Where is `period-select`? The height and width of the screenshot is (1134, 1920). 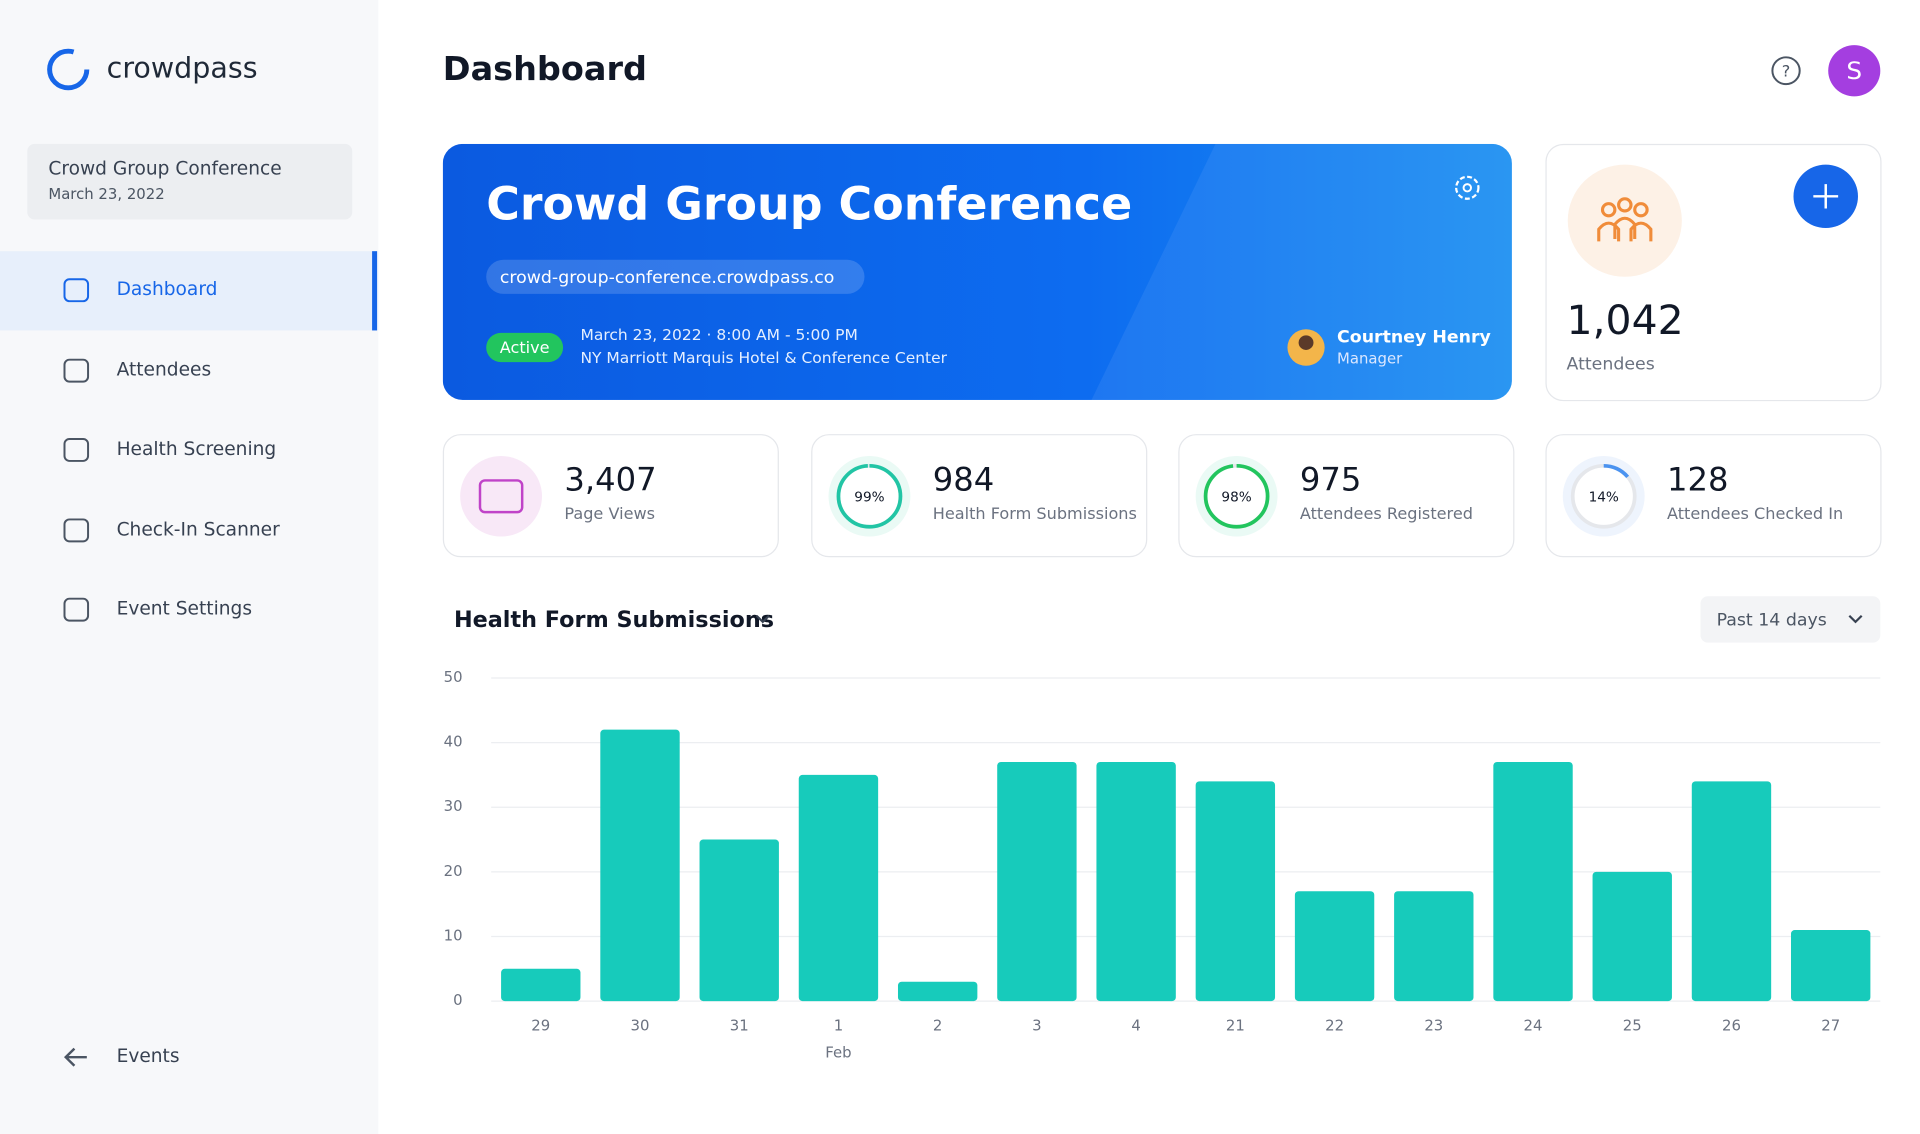 period-select is located at coordinates (1790, 619).